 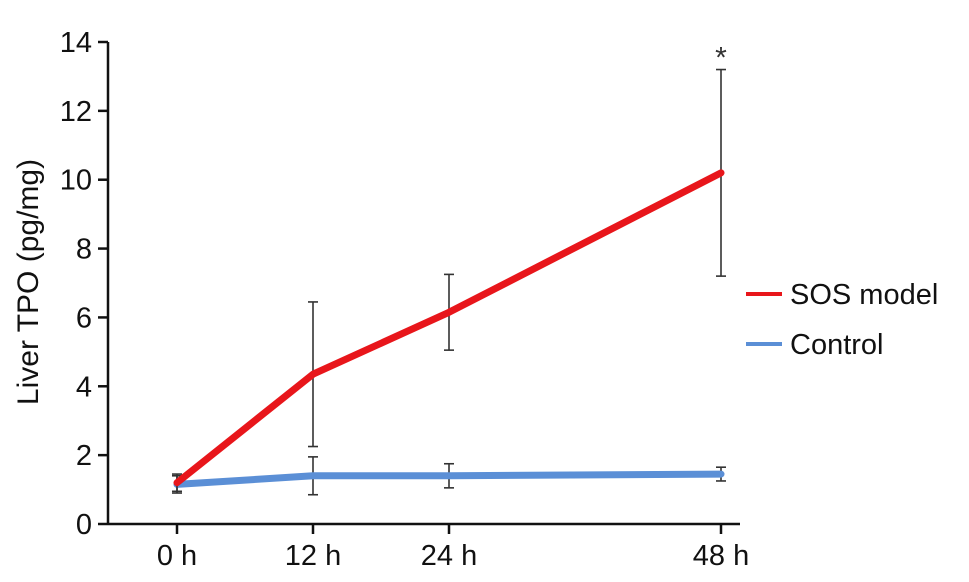 I want to click on legend-item-sos-model: SOS model, so click(x=842, y=295).